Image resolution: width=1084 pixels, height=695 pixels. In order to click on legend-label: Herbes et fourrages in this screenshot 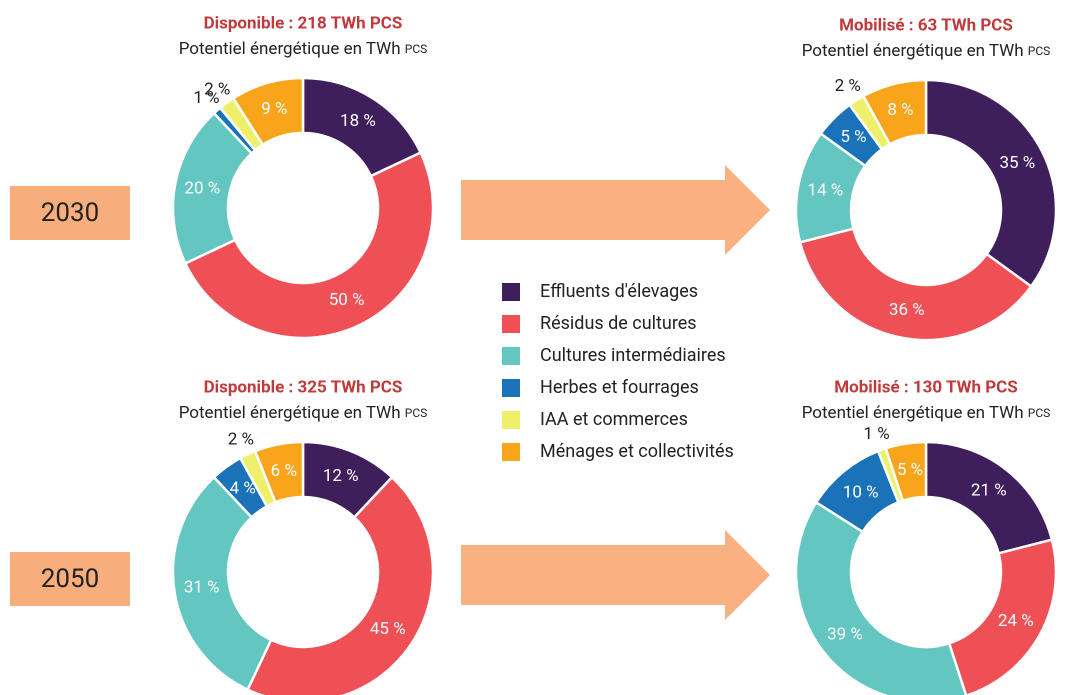, I will do `click(619, 387)`.